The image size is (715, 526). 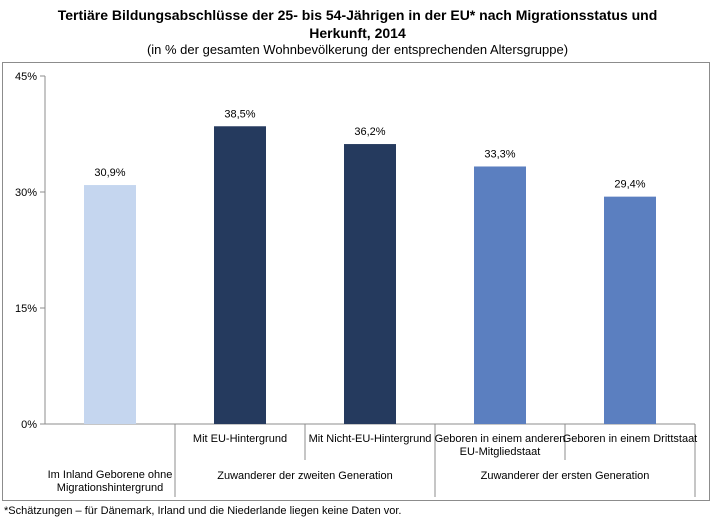 I want to click on y-tick-label: 15%, so click(x=26, y=309).